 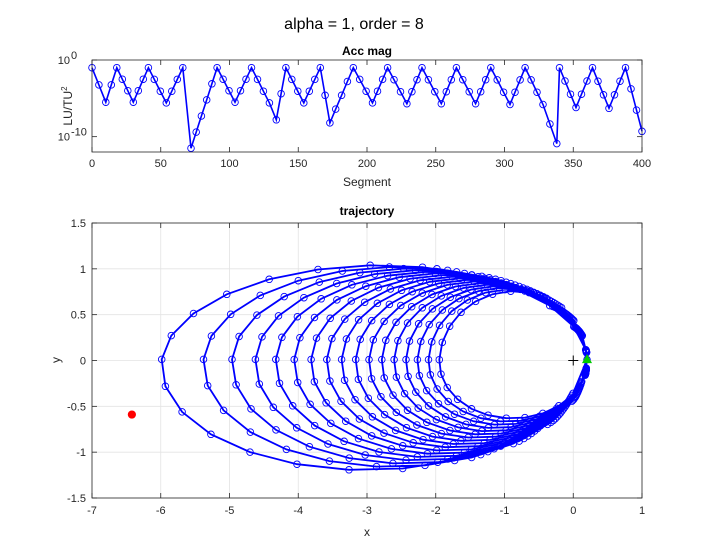 I want to click on start-point-marker, so click(x=131, y=414).